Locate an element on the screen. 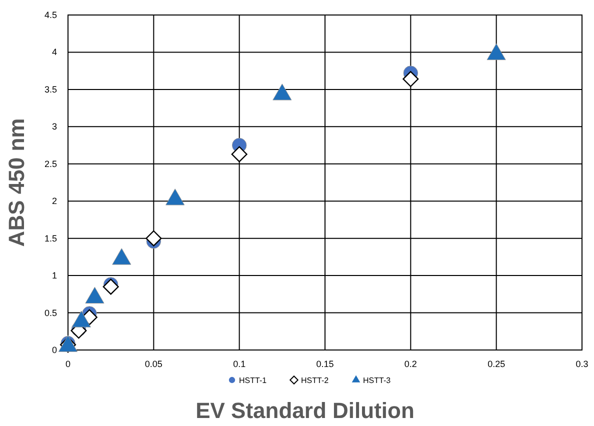 Image resolution: width=594 pixels, height=426 pixels. y-tick-label: 0 is located at coordinates (54, 350).